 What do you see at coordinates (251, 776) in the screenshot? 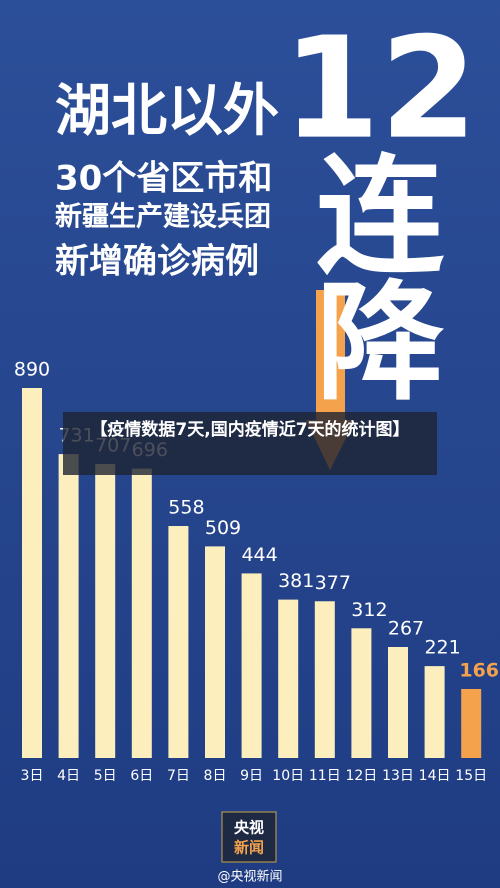
I see `x-tick-label: 9日` at bounding box center [251, 776].